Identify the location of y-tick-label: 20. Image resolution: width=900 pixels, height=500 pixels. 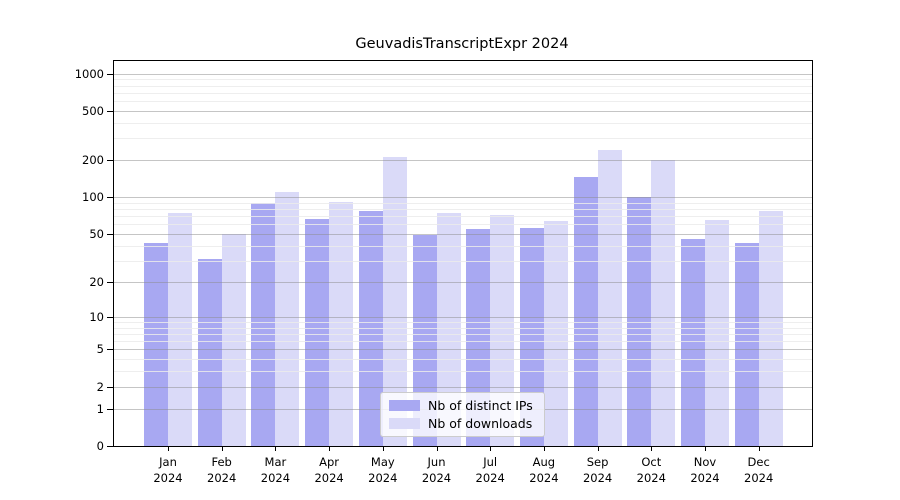
(96, 281).